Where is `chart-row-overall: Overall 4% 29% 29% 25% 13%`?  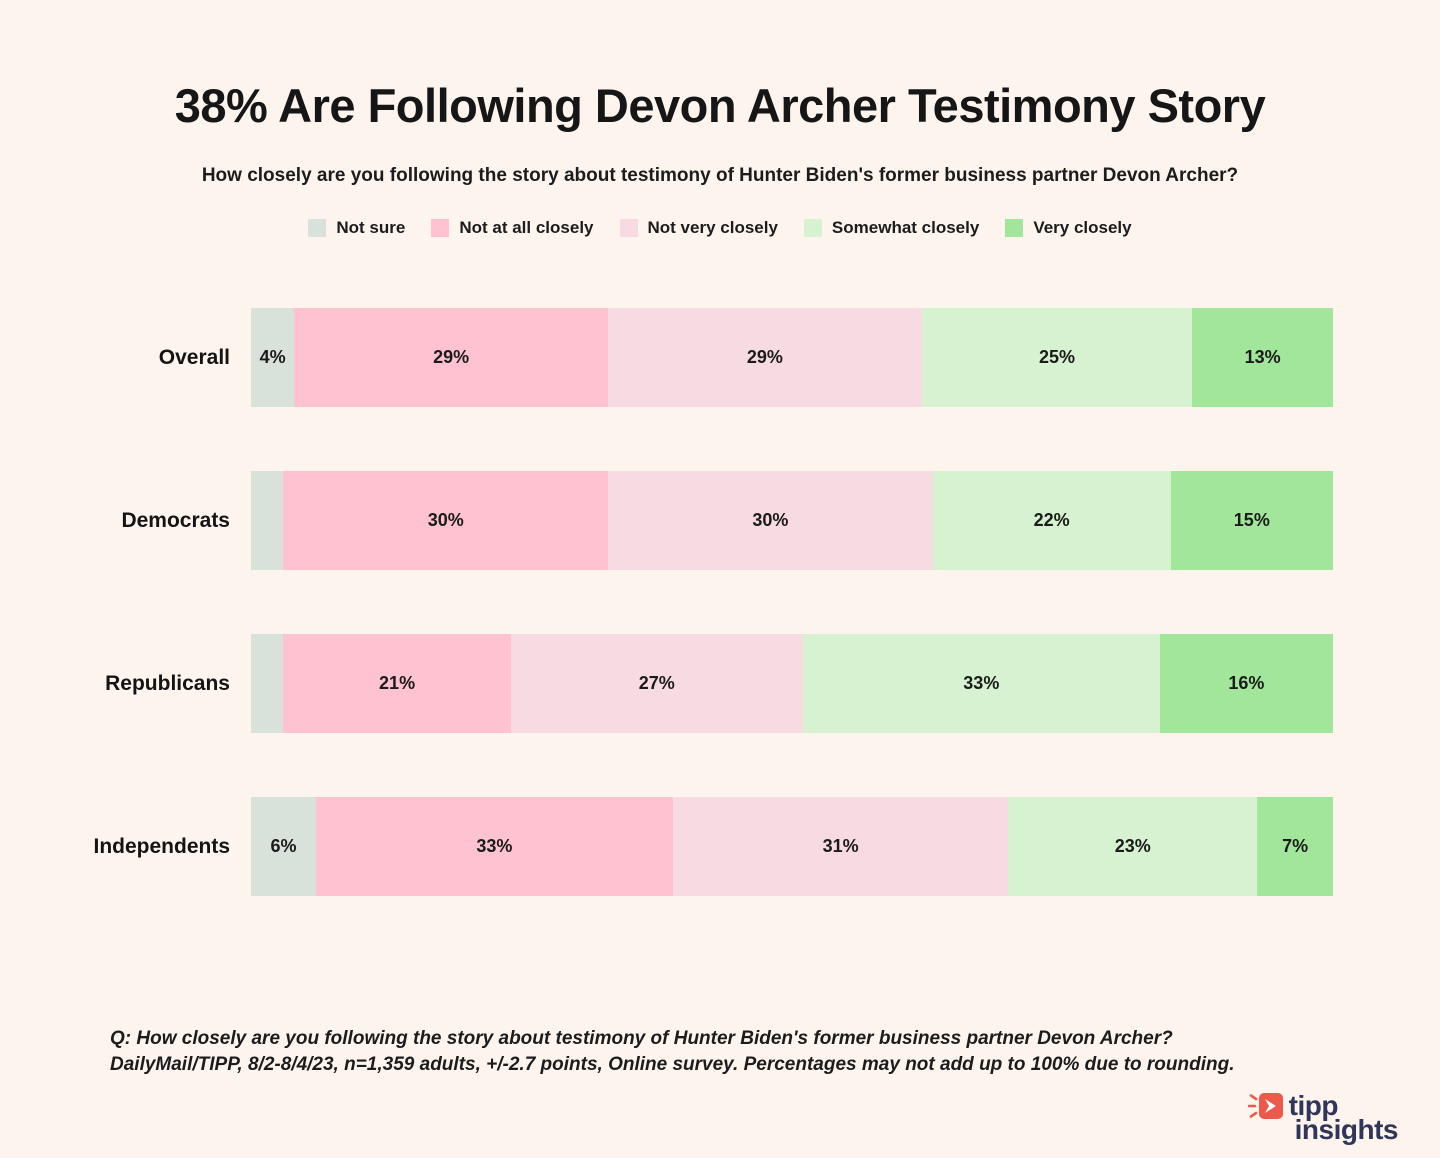 chart-row-overall: Overall 4% 29% 29% 25% 13% is located at coordinates (720, 357).